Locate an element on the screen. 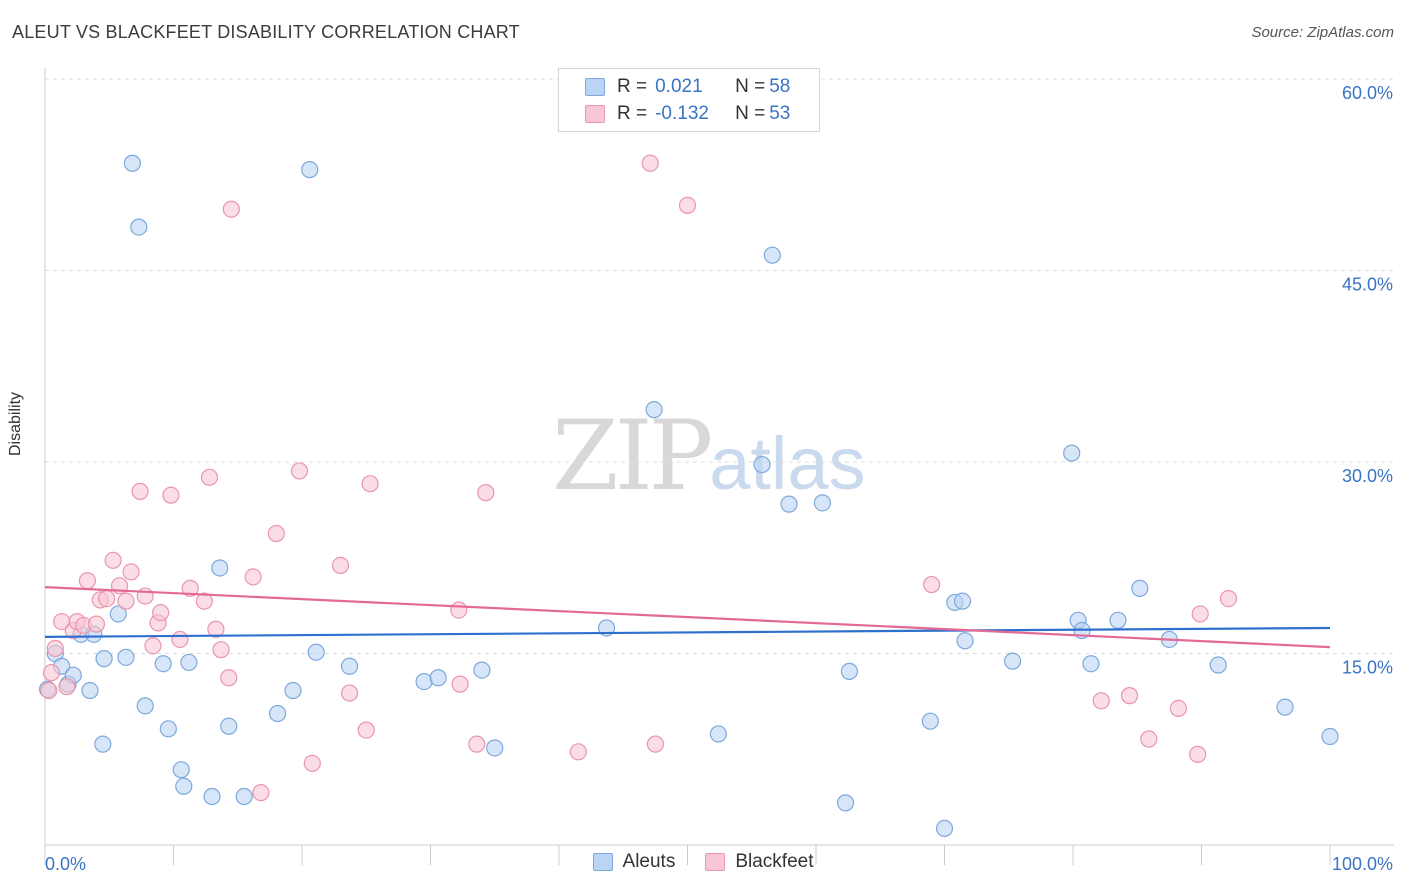 This screenshot has height=892, width=1406. legend-row-blackfeet: R = -0.132 N = 53 is located at coordinates (687, 114).